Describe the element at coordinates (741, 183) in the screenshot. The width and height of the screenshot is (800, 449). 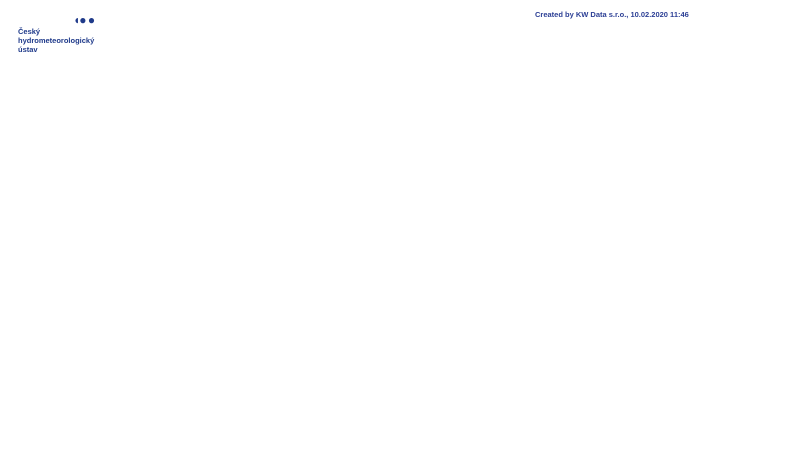
I see `y-tick-label: 27,5` at that location.